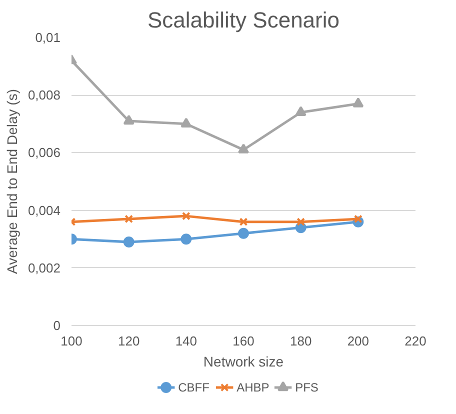 Image resolution: width=456 pixels, height=414 pixels. Describe the element at coordinates (358, 341) in the screenshot. I see `x-tick-label: 200` at that location.